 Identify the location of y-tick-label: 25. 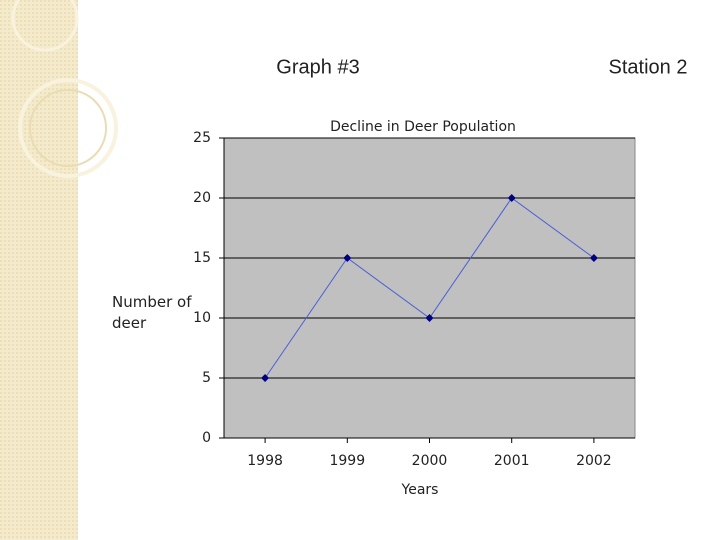
(202, 138).